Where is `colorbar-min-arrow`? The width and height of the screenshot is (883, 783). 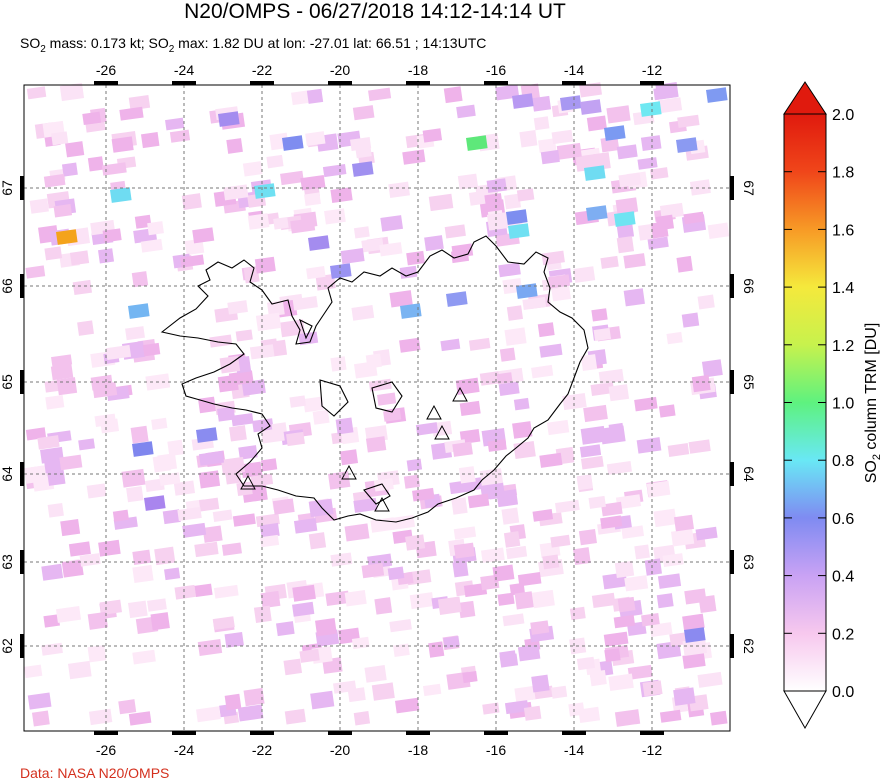
colorbar-min-arrow is located at coordinates (805, 710).